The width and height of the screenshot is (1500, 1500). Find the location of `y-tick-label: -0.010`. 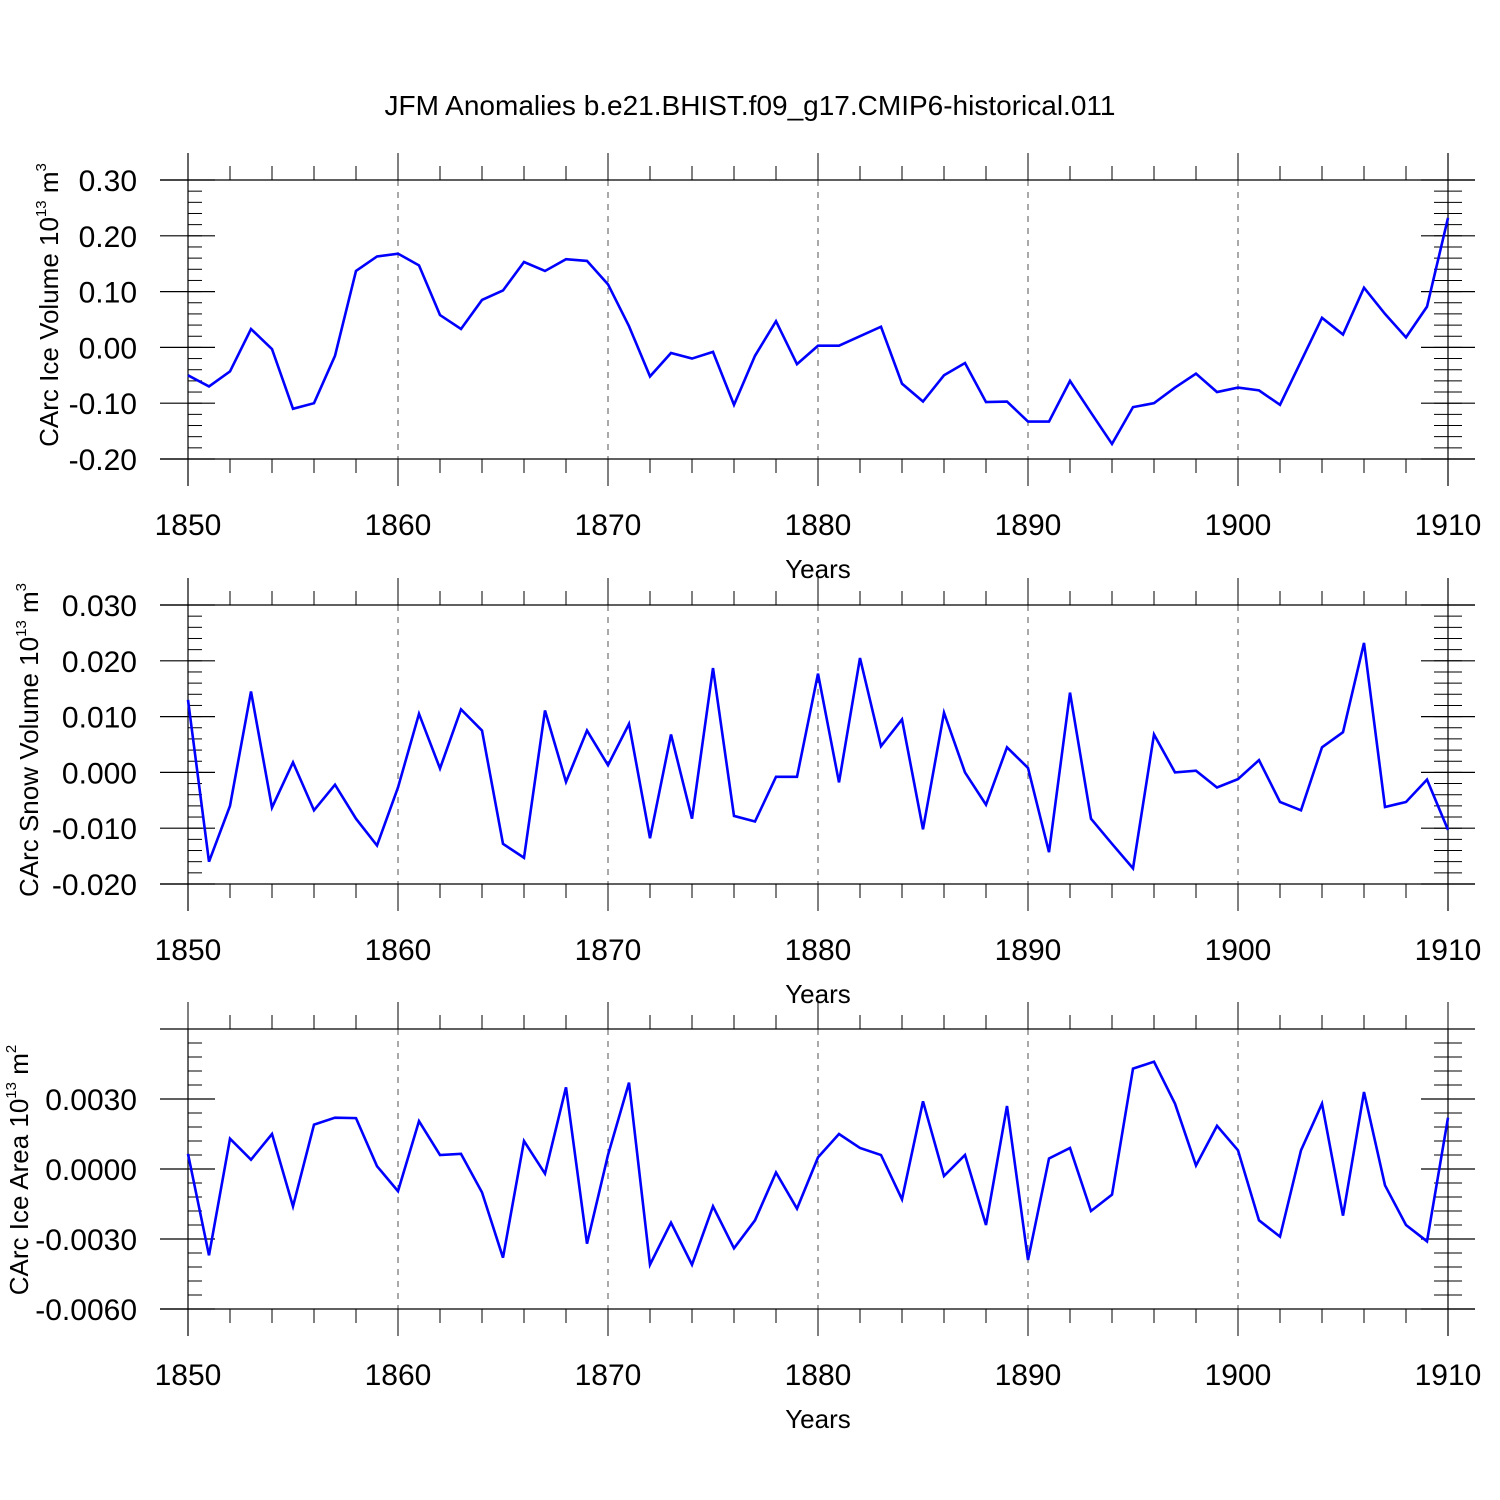

y-tick-label: -0.010 is located at coordinates (94, 829).